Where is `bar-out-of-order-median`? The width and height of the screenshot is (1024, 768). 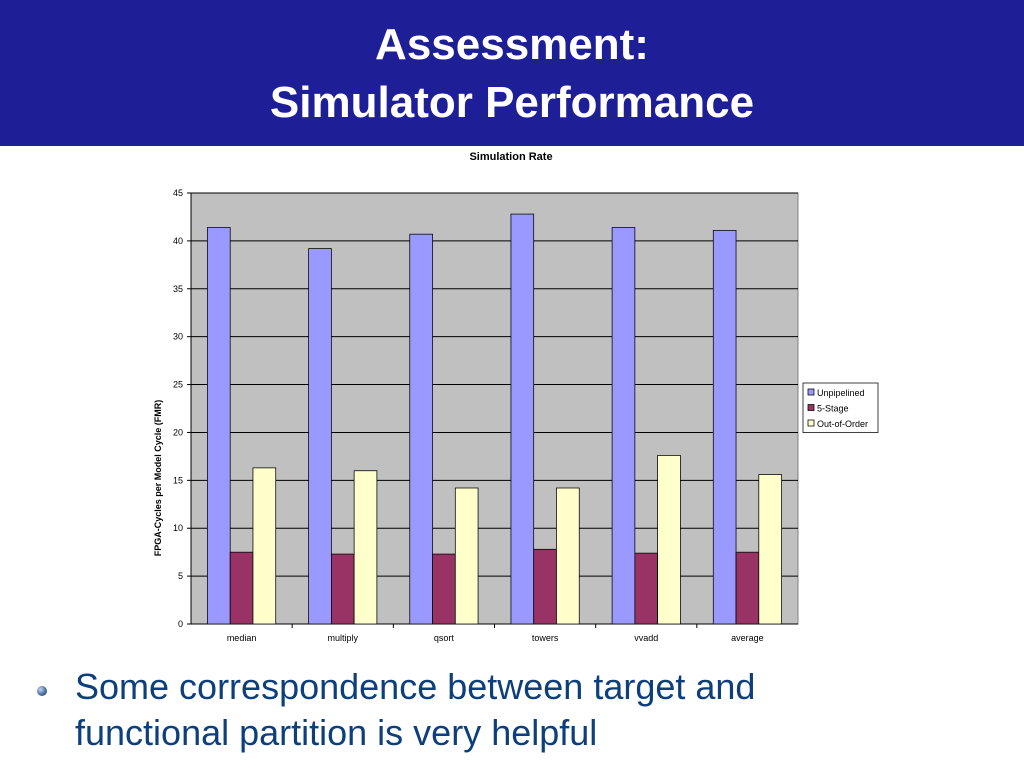
bar-out-of-order-median is located at coordinates (264, 546).